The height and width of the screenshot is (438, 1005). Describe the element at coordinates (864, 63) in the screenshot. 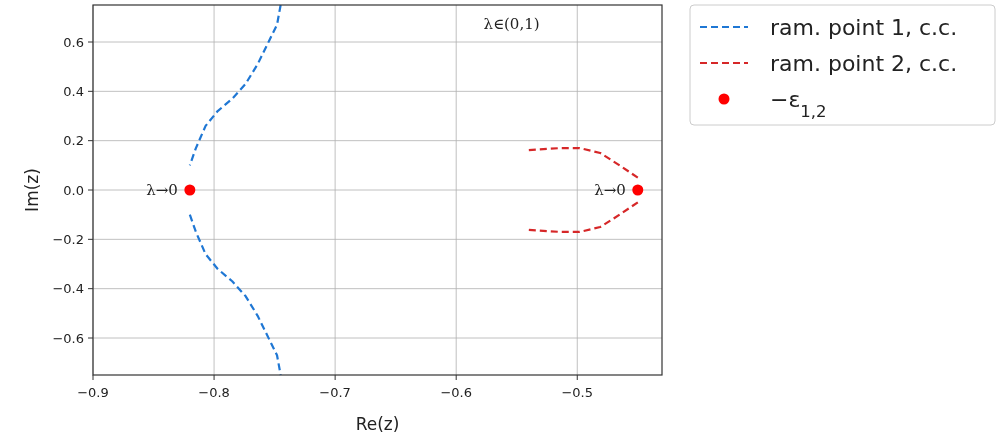

I see `legend-label: ram. point 2, c.c.` at that location.